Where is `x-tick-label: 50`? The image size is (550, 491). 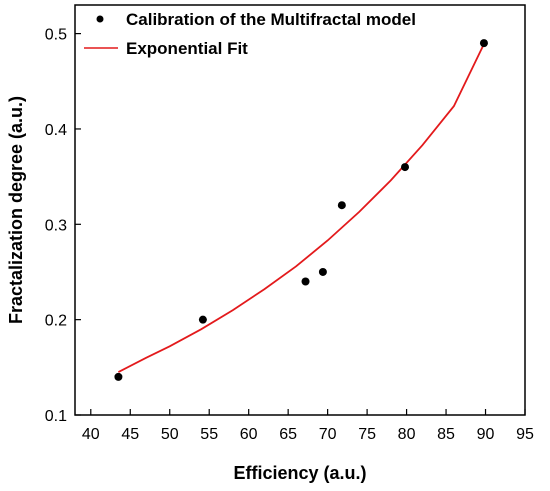
x-tick-label: 50 is located at coordinates (170, 434).